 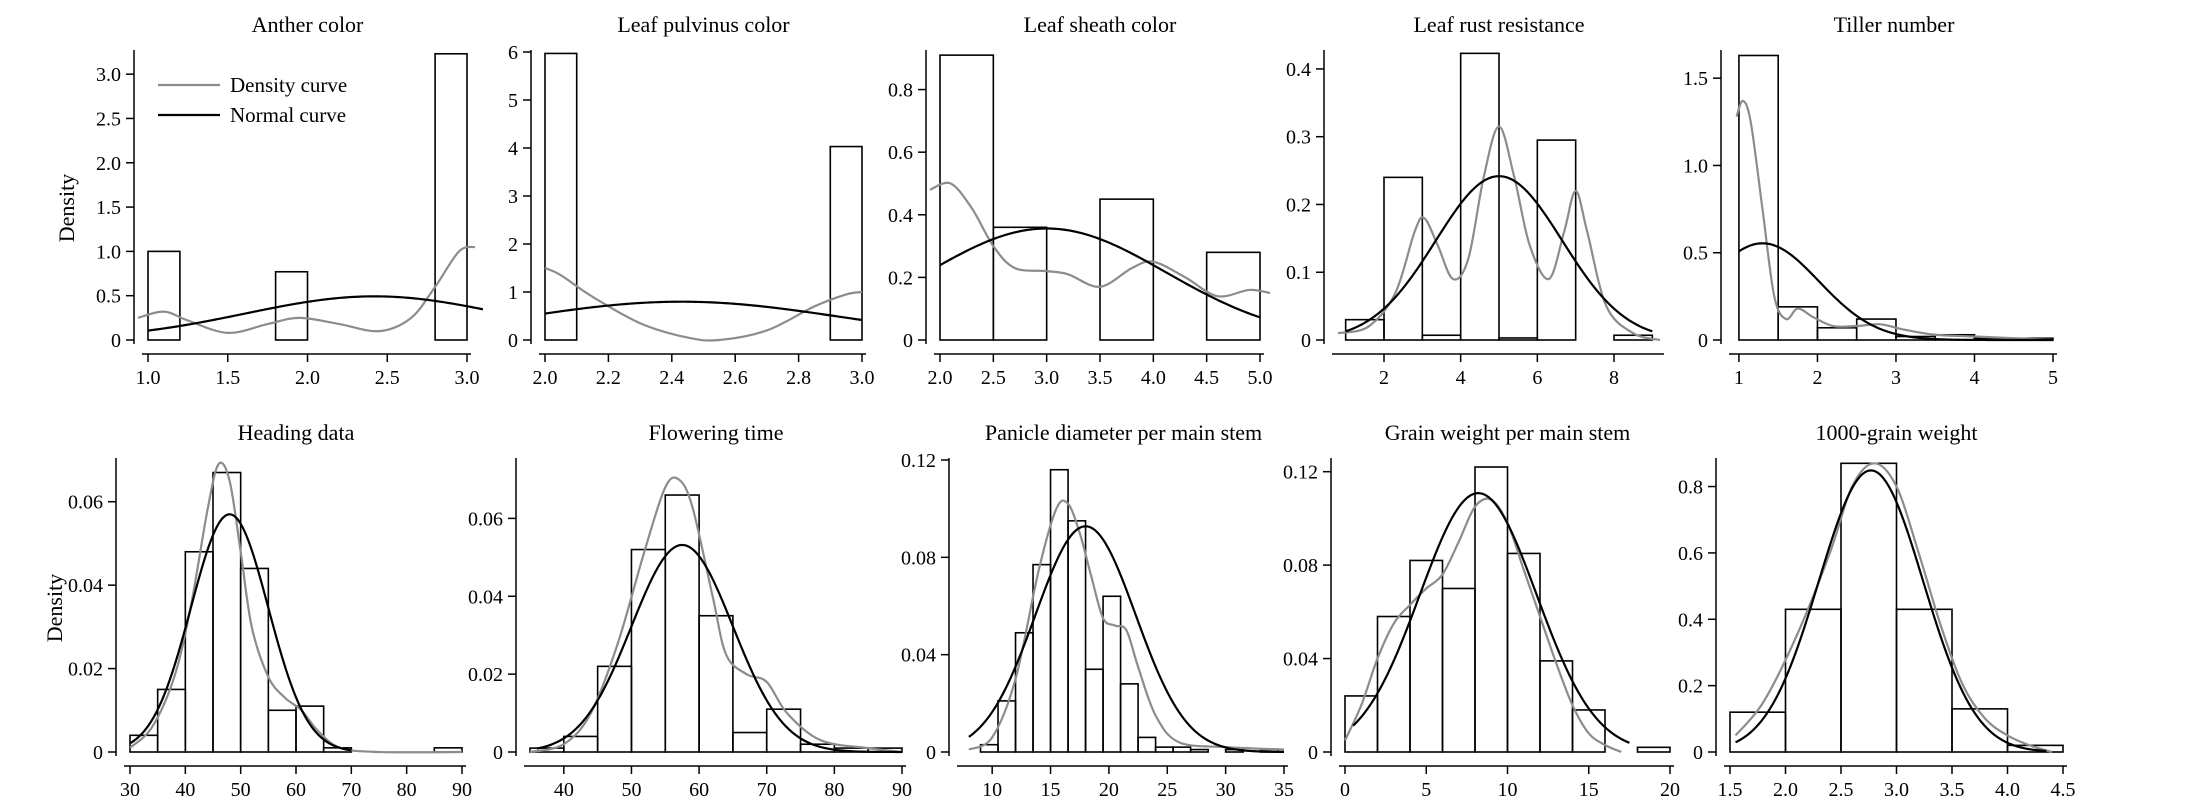 I want to click on x-tick-label: 70, so click(x=351, y=790).